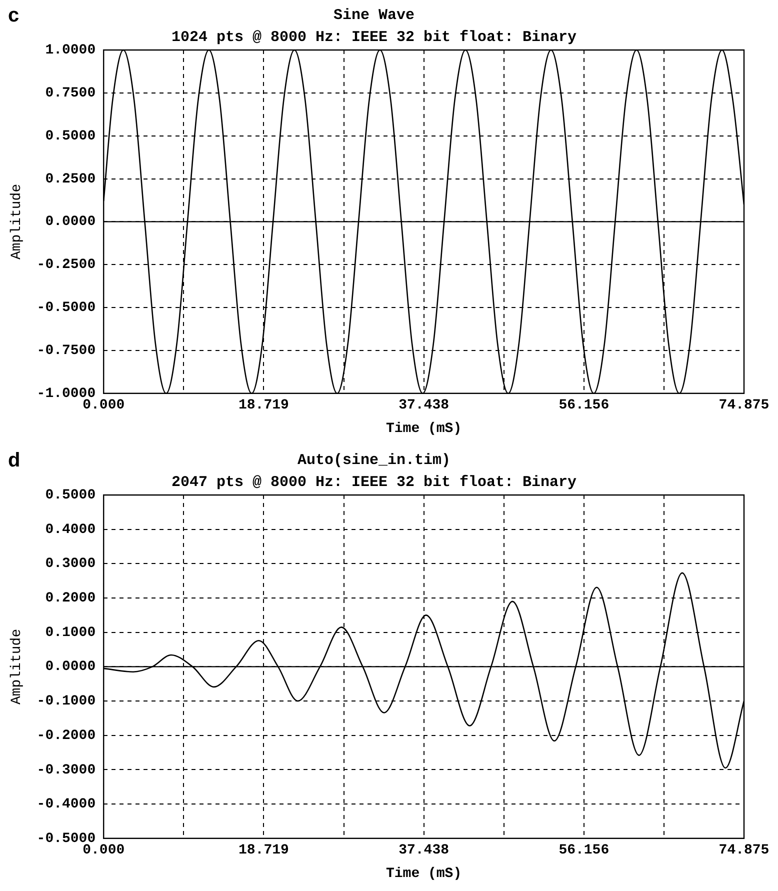  Describe the element at coordinates (374, 460) in the screenshot. I see `chart-title: Auto(sine_in.tim)` at that location.